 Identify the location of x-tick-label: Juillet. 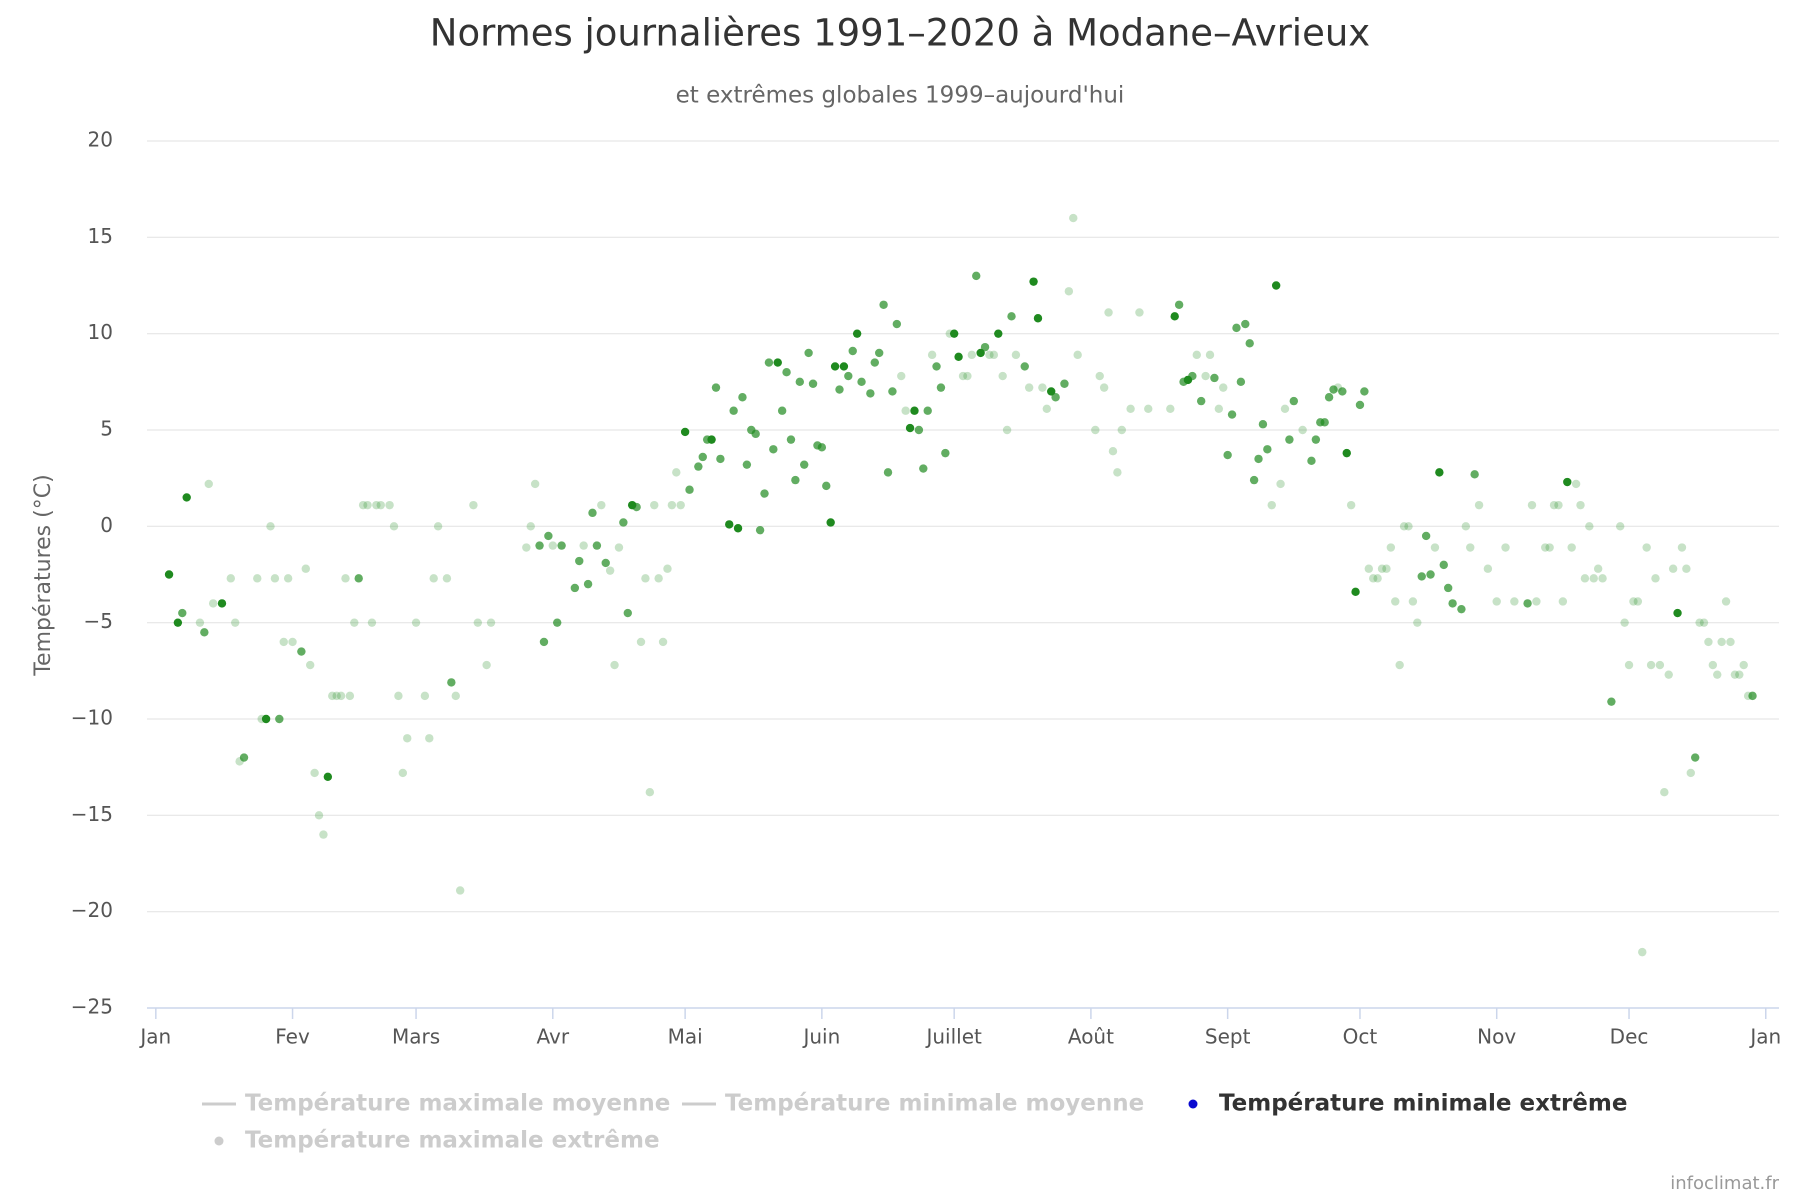
(953, 1037).